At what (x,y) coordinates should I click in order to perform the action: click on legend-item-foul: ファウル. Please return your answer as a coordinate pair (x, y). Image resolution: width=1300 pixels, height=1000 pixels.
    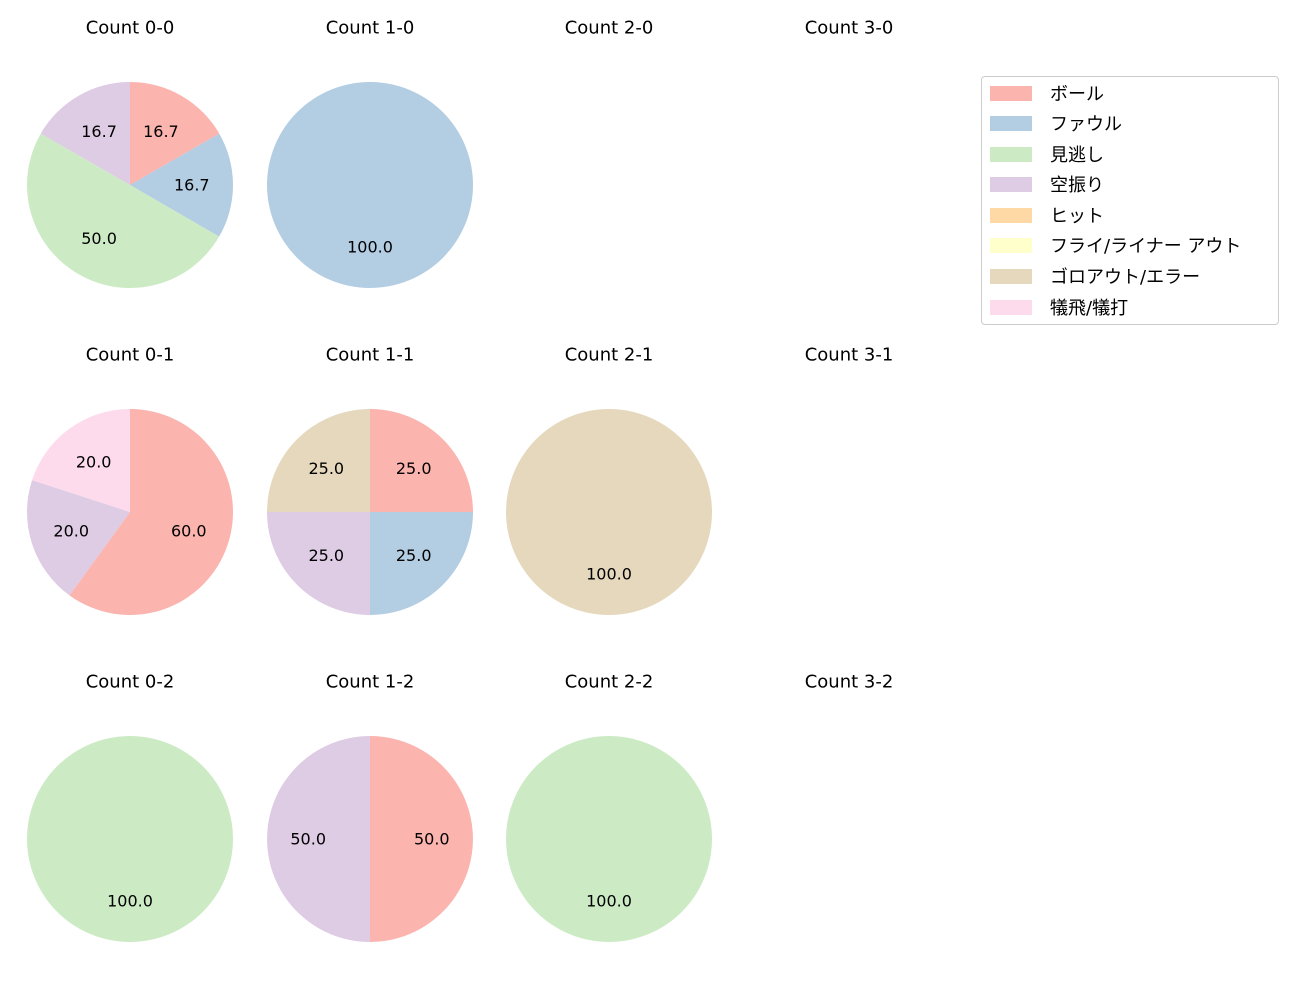
    Looking at the image, I should click on (1056, 123).